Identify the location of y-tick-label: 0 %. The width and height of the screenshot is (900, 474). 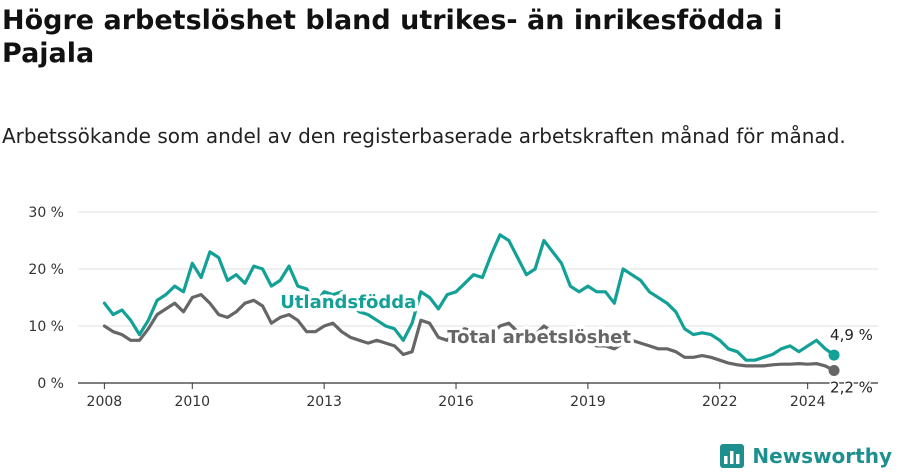
(50, 384).